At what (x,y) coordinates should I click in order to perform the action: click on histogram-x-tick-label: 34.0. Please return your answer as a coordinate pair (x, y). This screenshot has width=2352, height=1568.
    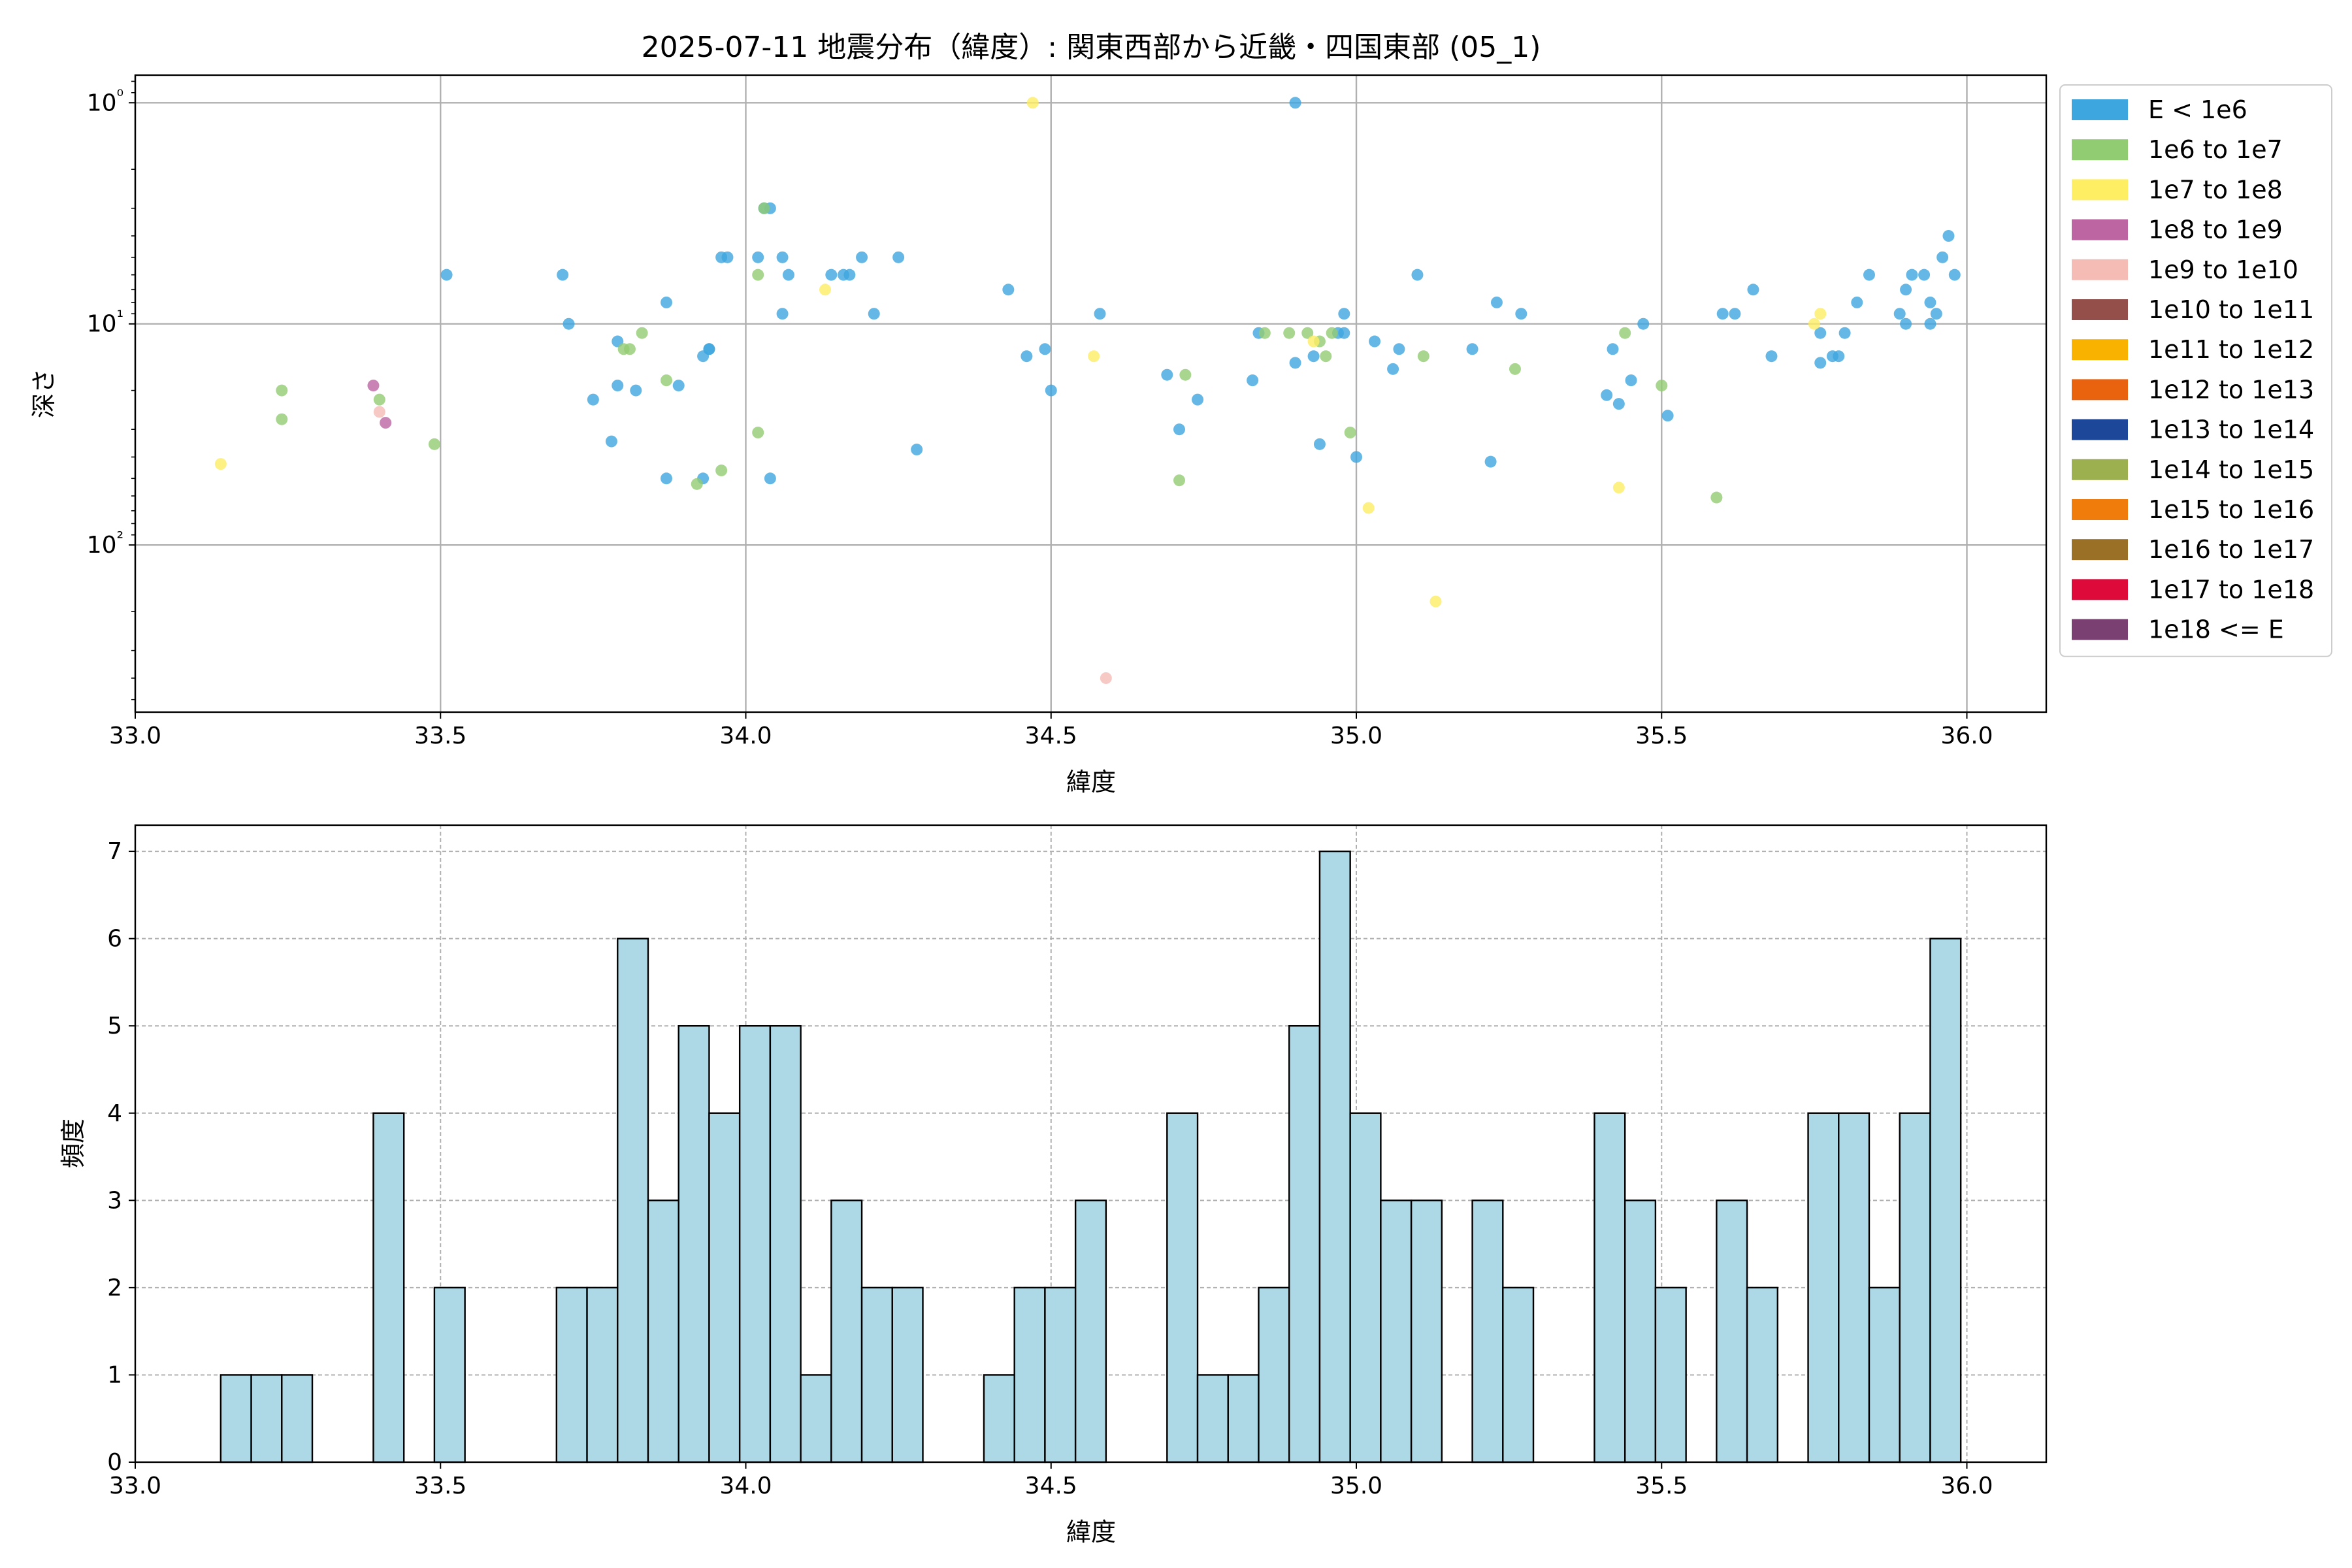
    Looking at the image, I should click on (745, 1486).